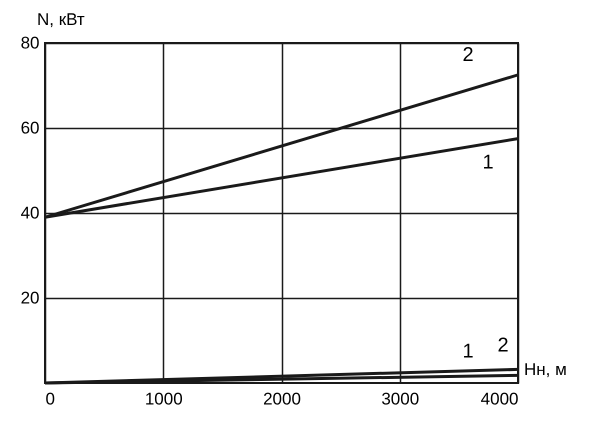  I want to click on y-tick-label: 40, so click(30, 213).